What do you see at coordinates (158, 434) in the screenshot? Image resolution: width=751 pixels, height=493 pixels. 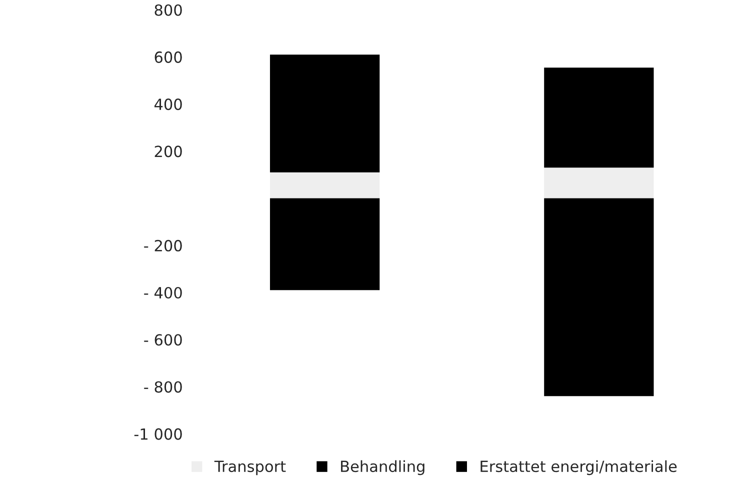 I see `y-tick-label: -1 000` at bounding box center [158, 434].